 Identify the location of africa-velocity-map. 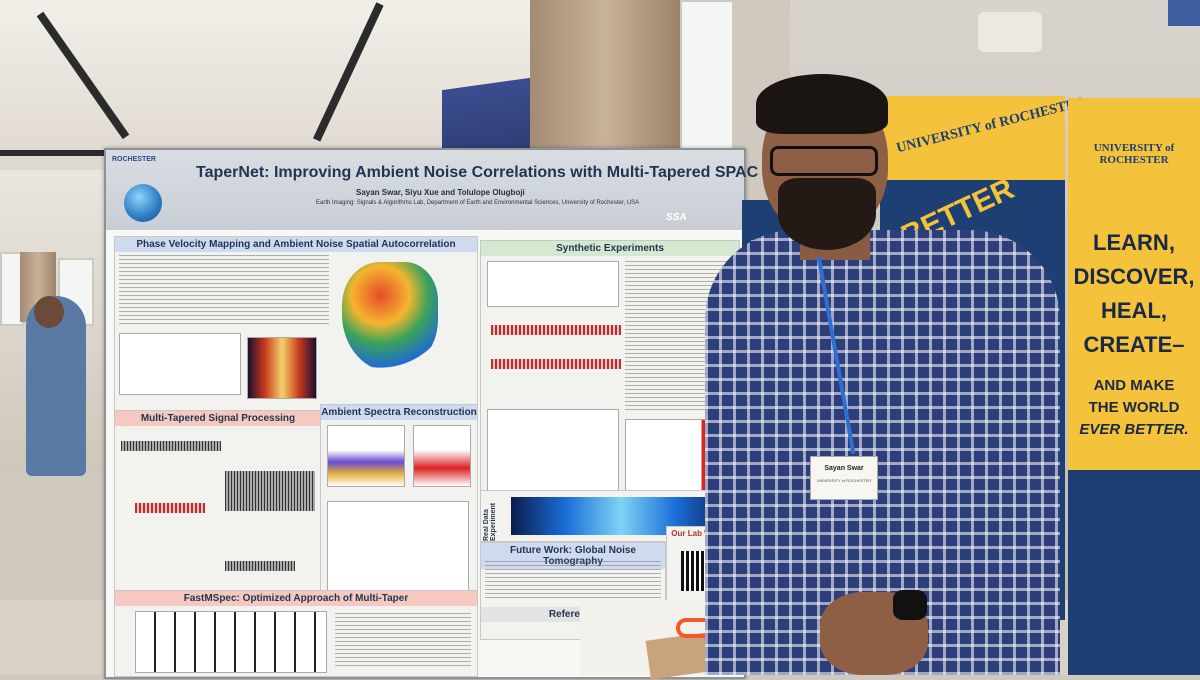
(390, 317).